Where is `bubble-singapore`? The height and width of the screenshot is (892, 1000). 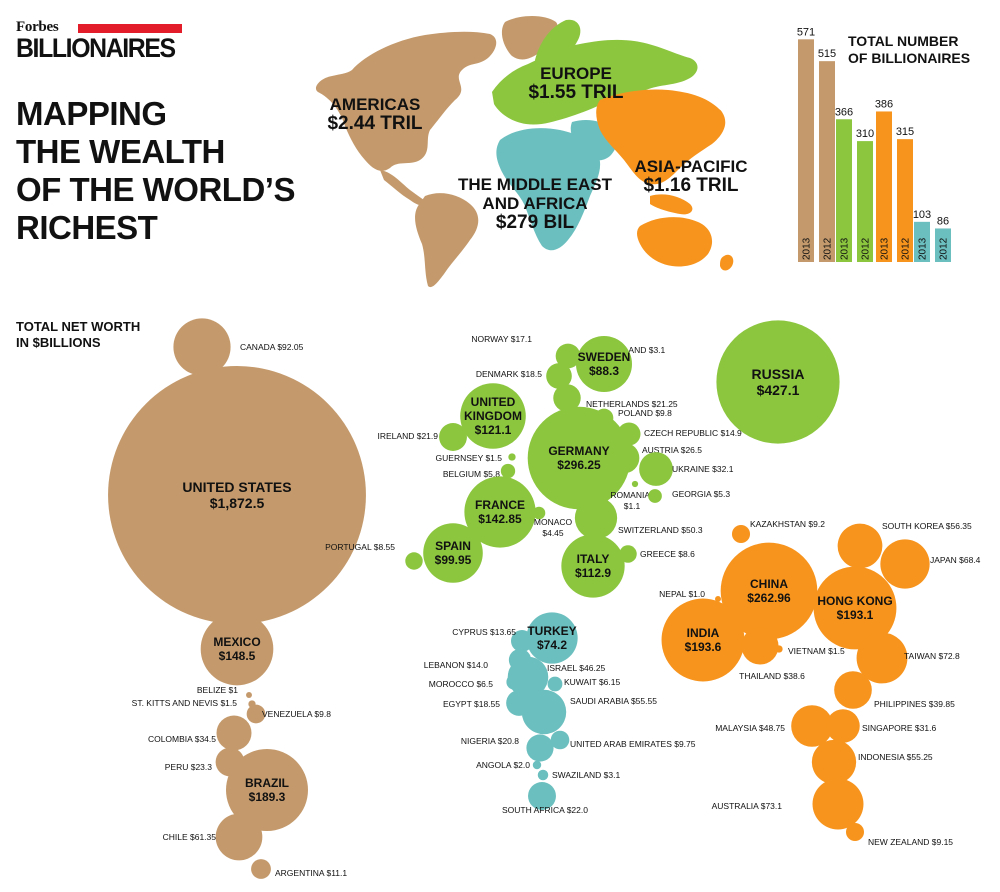
bubble-singapore is located at coordinates (843, 726).